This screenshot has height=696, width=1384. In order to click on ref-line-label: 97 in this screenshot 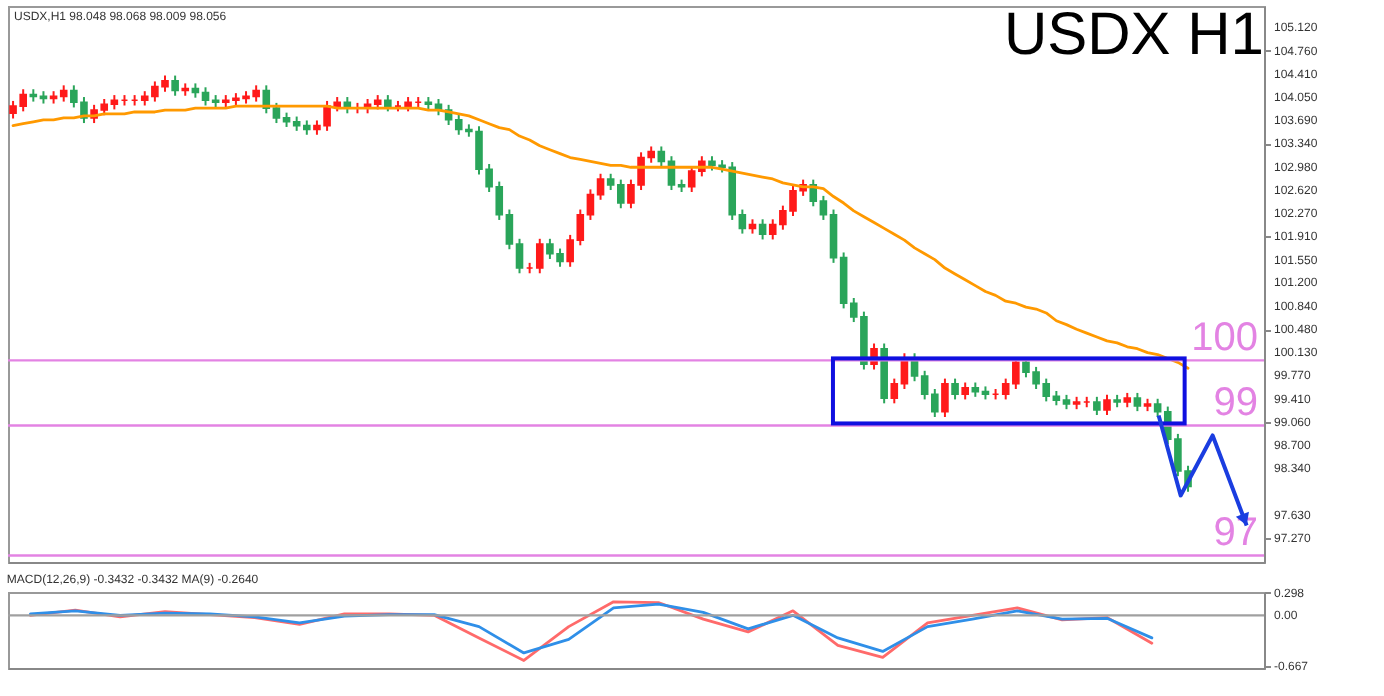, I will do `click(1235, 533)`.